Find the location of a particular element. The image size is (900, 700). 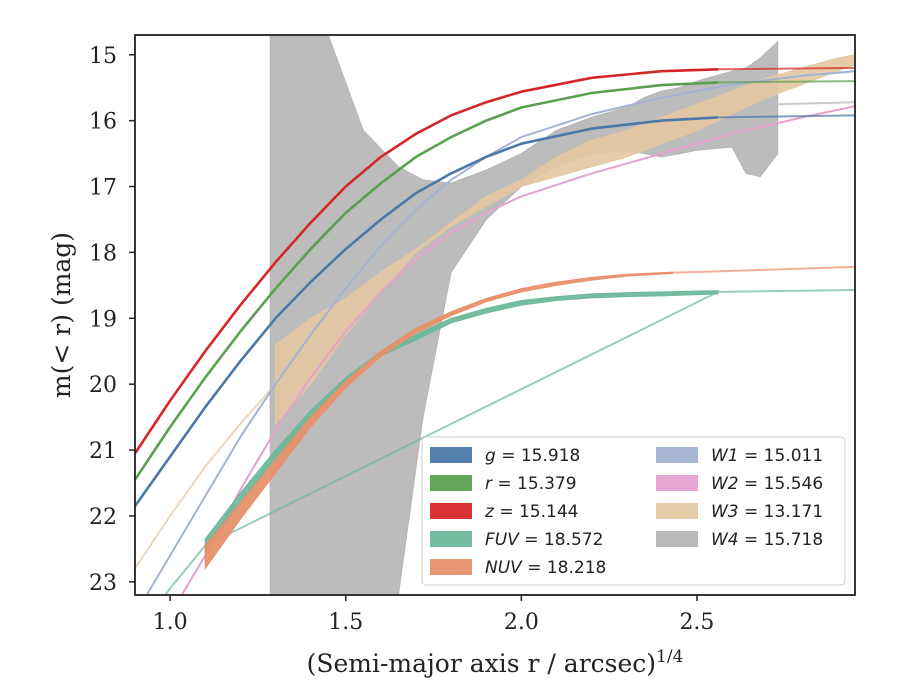

series-faint-line-w4 is located at coordinates (816, 103).